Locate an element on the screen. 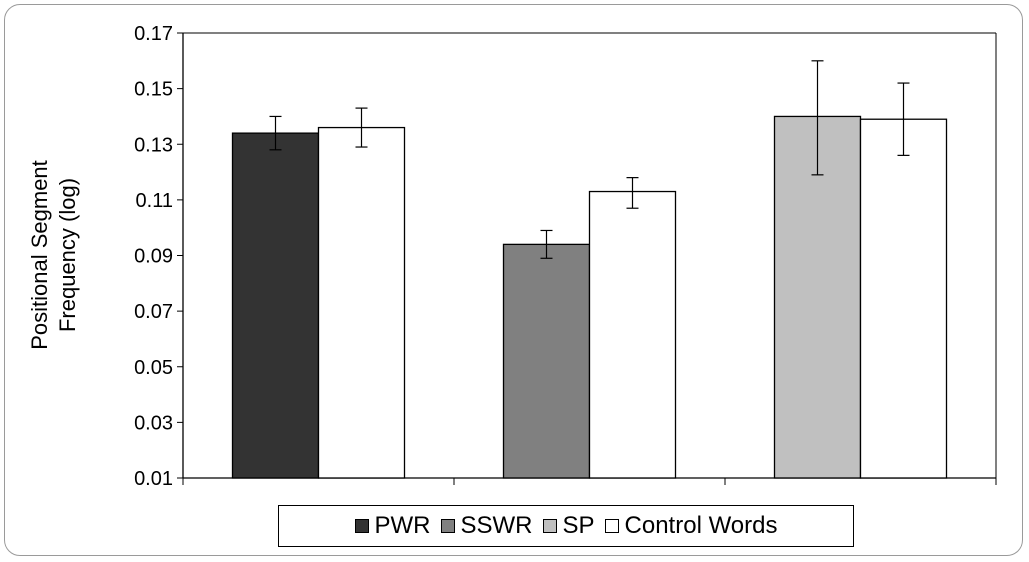 The image size is (1029, 562). legend-item-sp: SP is located at coordinates (568, 526).